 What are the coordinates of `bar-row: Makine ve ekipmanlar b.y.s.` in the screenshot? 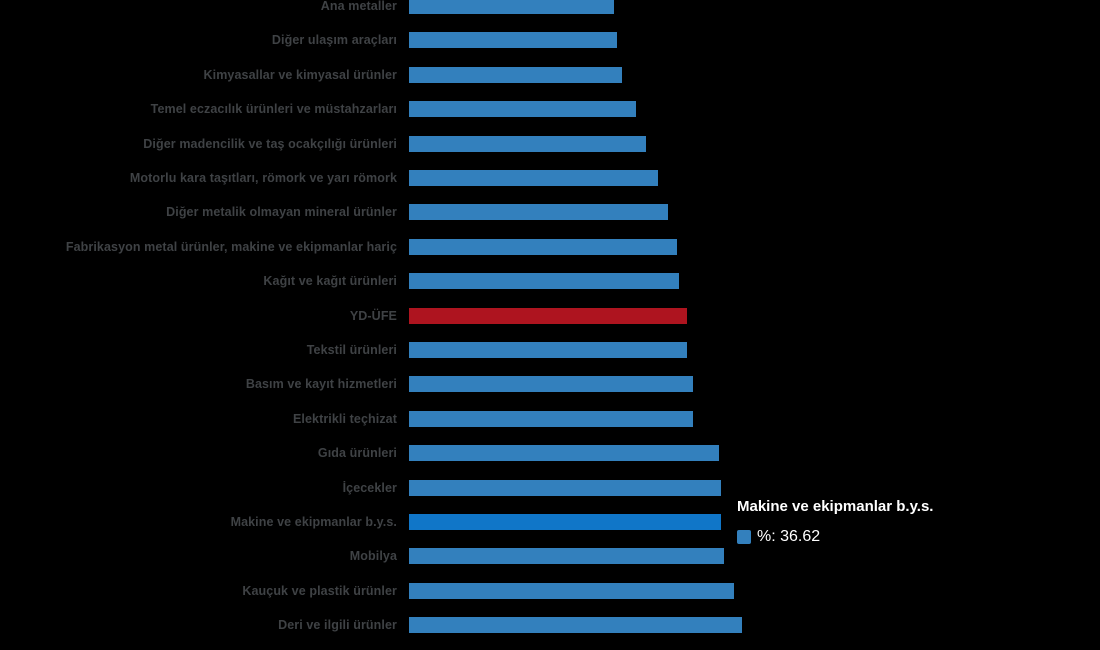 It's located at (550, 522).